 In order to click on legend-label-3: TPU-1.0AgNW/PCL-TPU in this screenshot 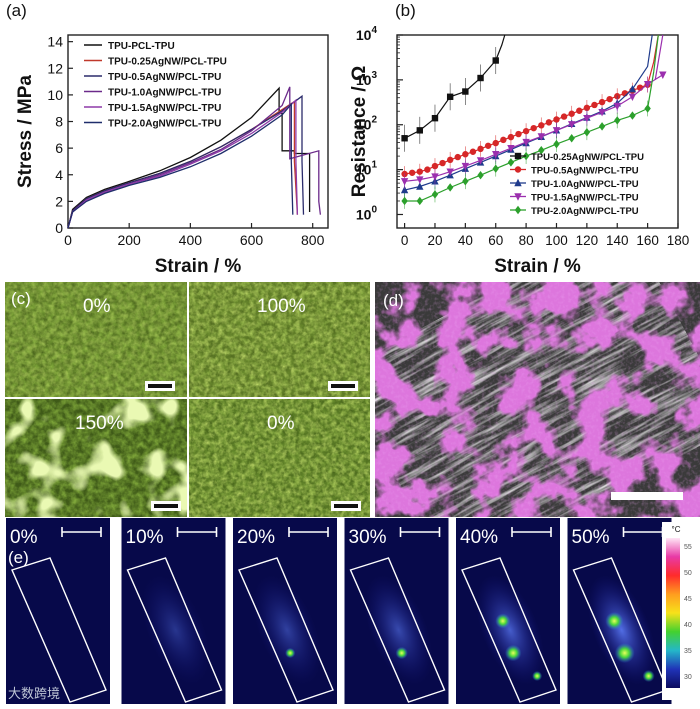, I will do `click(164, 93)`.